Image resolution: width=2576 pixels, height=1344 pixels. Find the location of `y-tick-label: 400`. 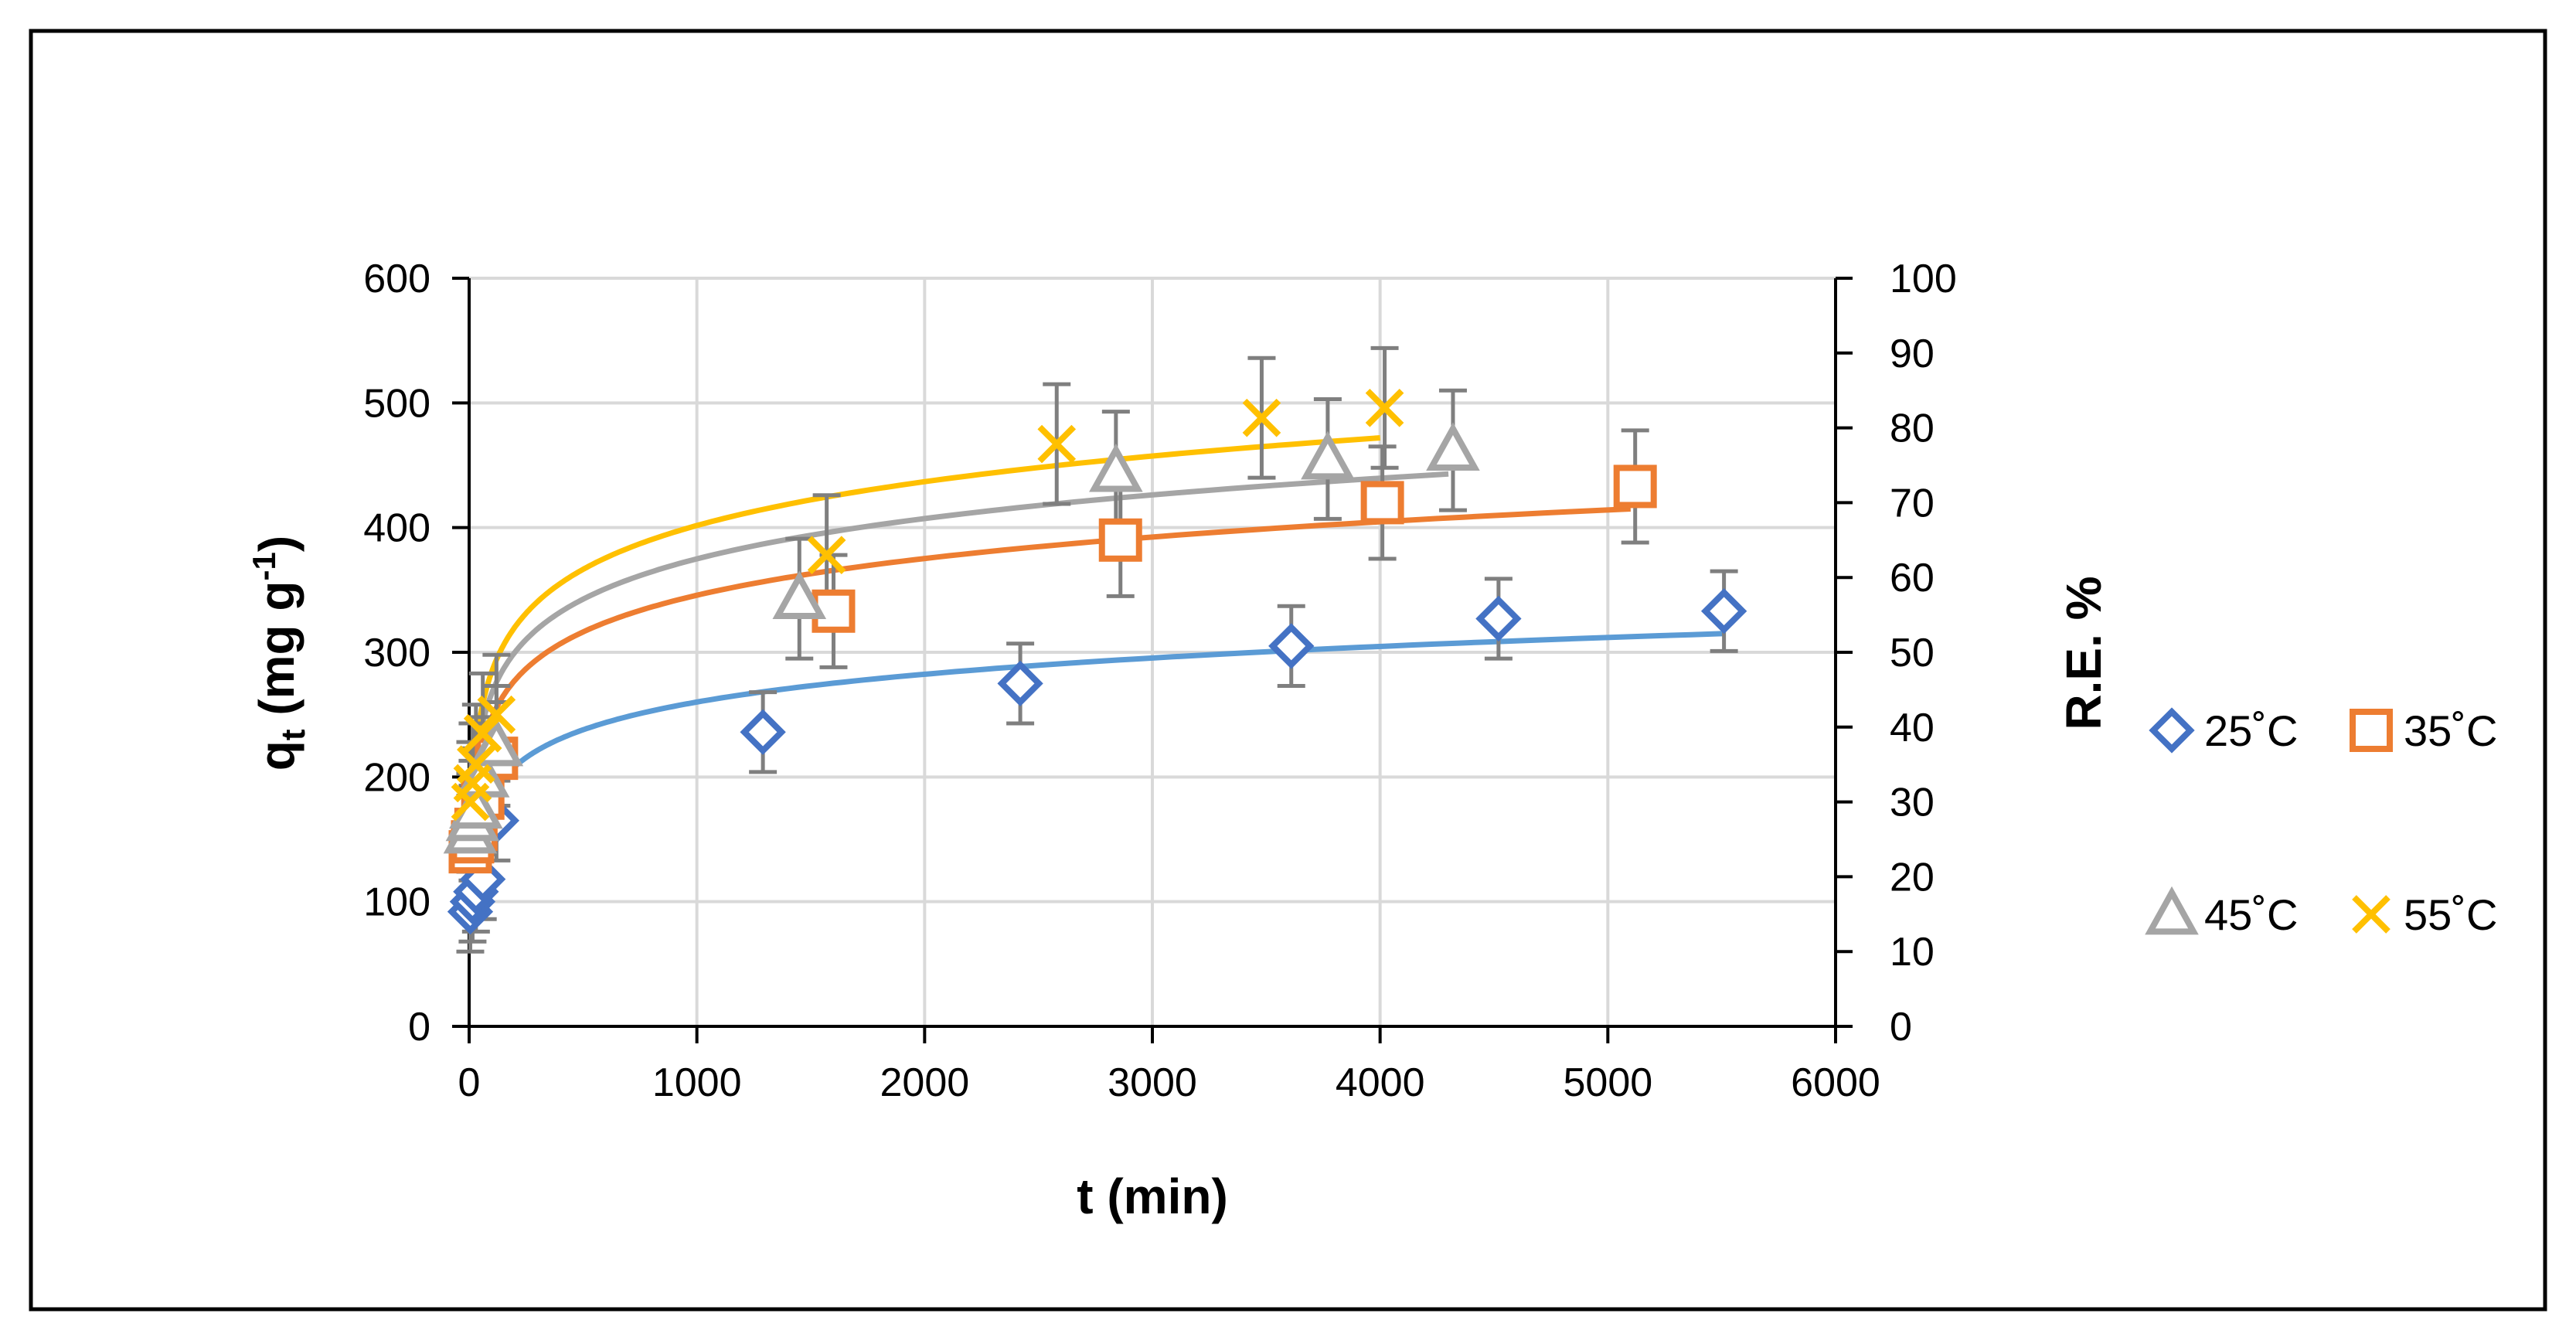

y-tick-label: 400 is located at coordinates (396, 528).